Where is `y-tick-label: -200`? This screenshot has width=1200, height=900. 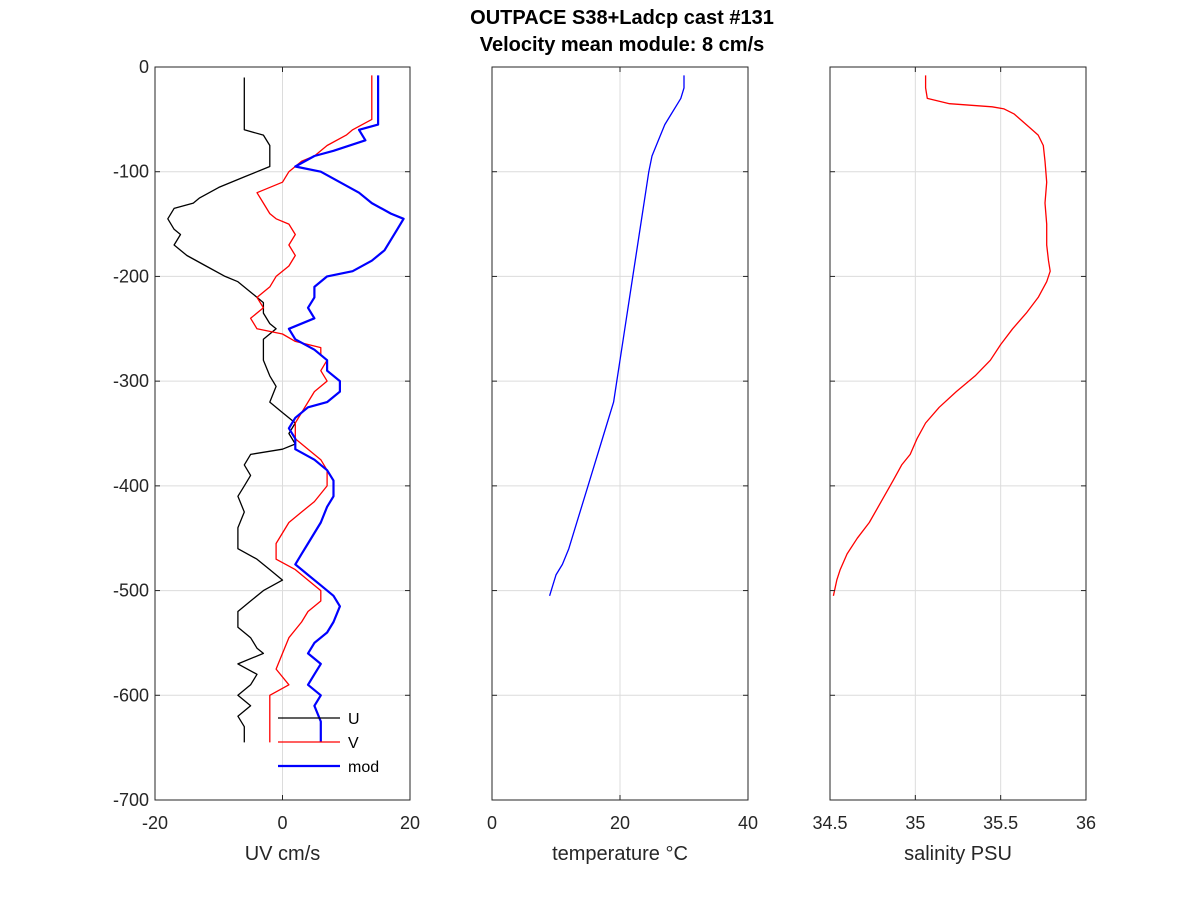 y-tick-label: -200 is located at coordinates (131, 276).